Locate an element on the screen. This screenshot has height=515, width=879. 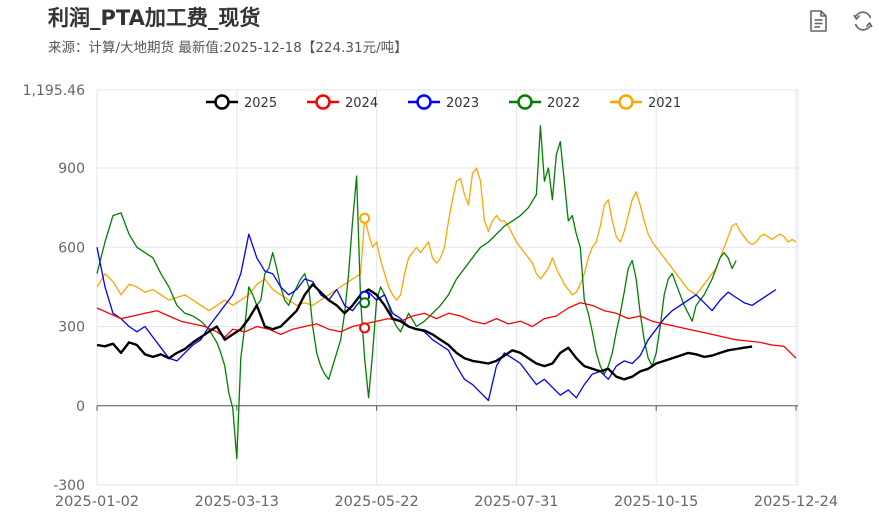
y-tick-label: -300 is located at coordinates (69, 486).